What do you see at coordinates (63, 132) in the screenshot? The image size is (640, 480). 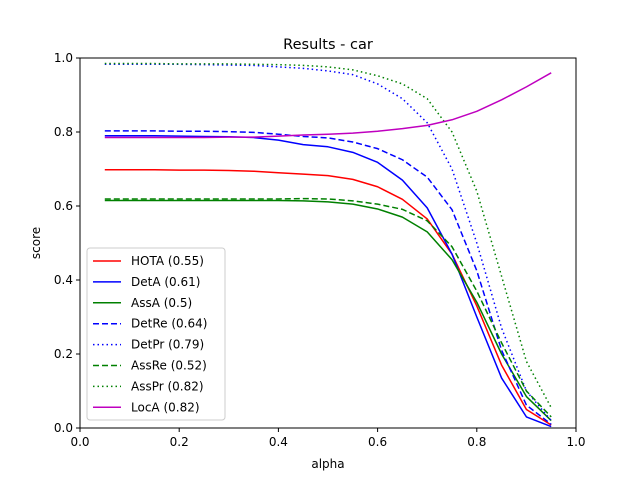 I see `y-tick-label: 0.8` at bounding box center [63, 132].